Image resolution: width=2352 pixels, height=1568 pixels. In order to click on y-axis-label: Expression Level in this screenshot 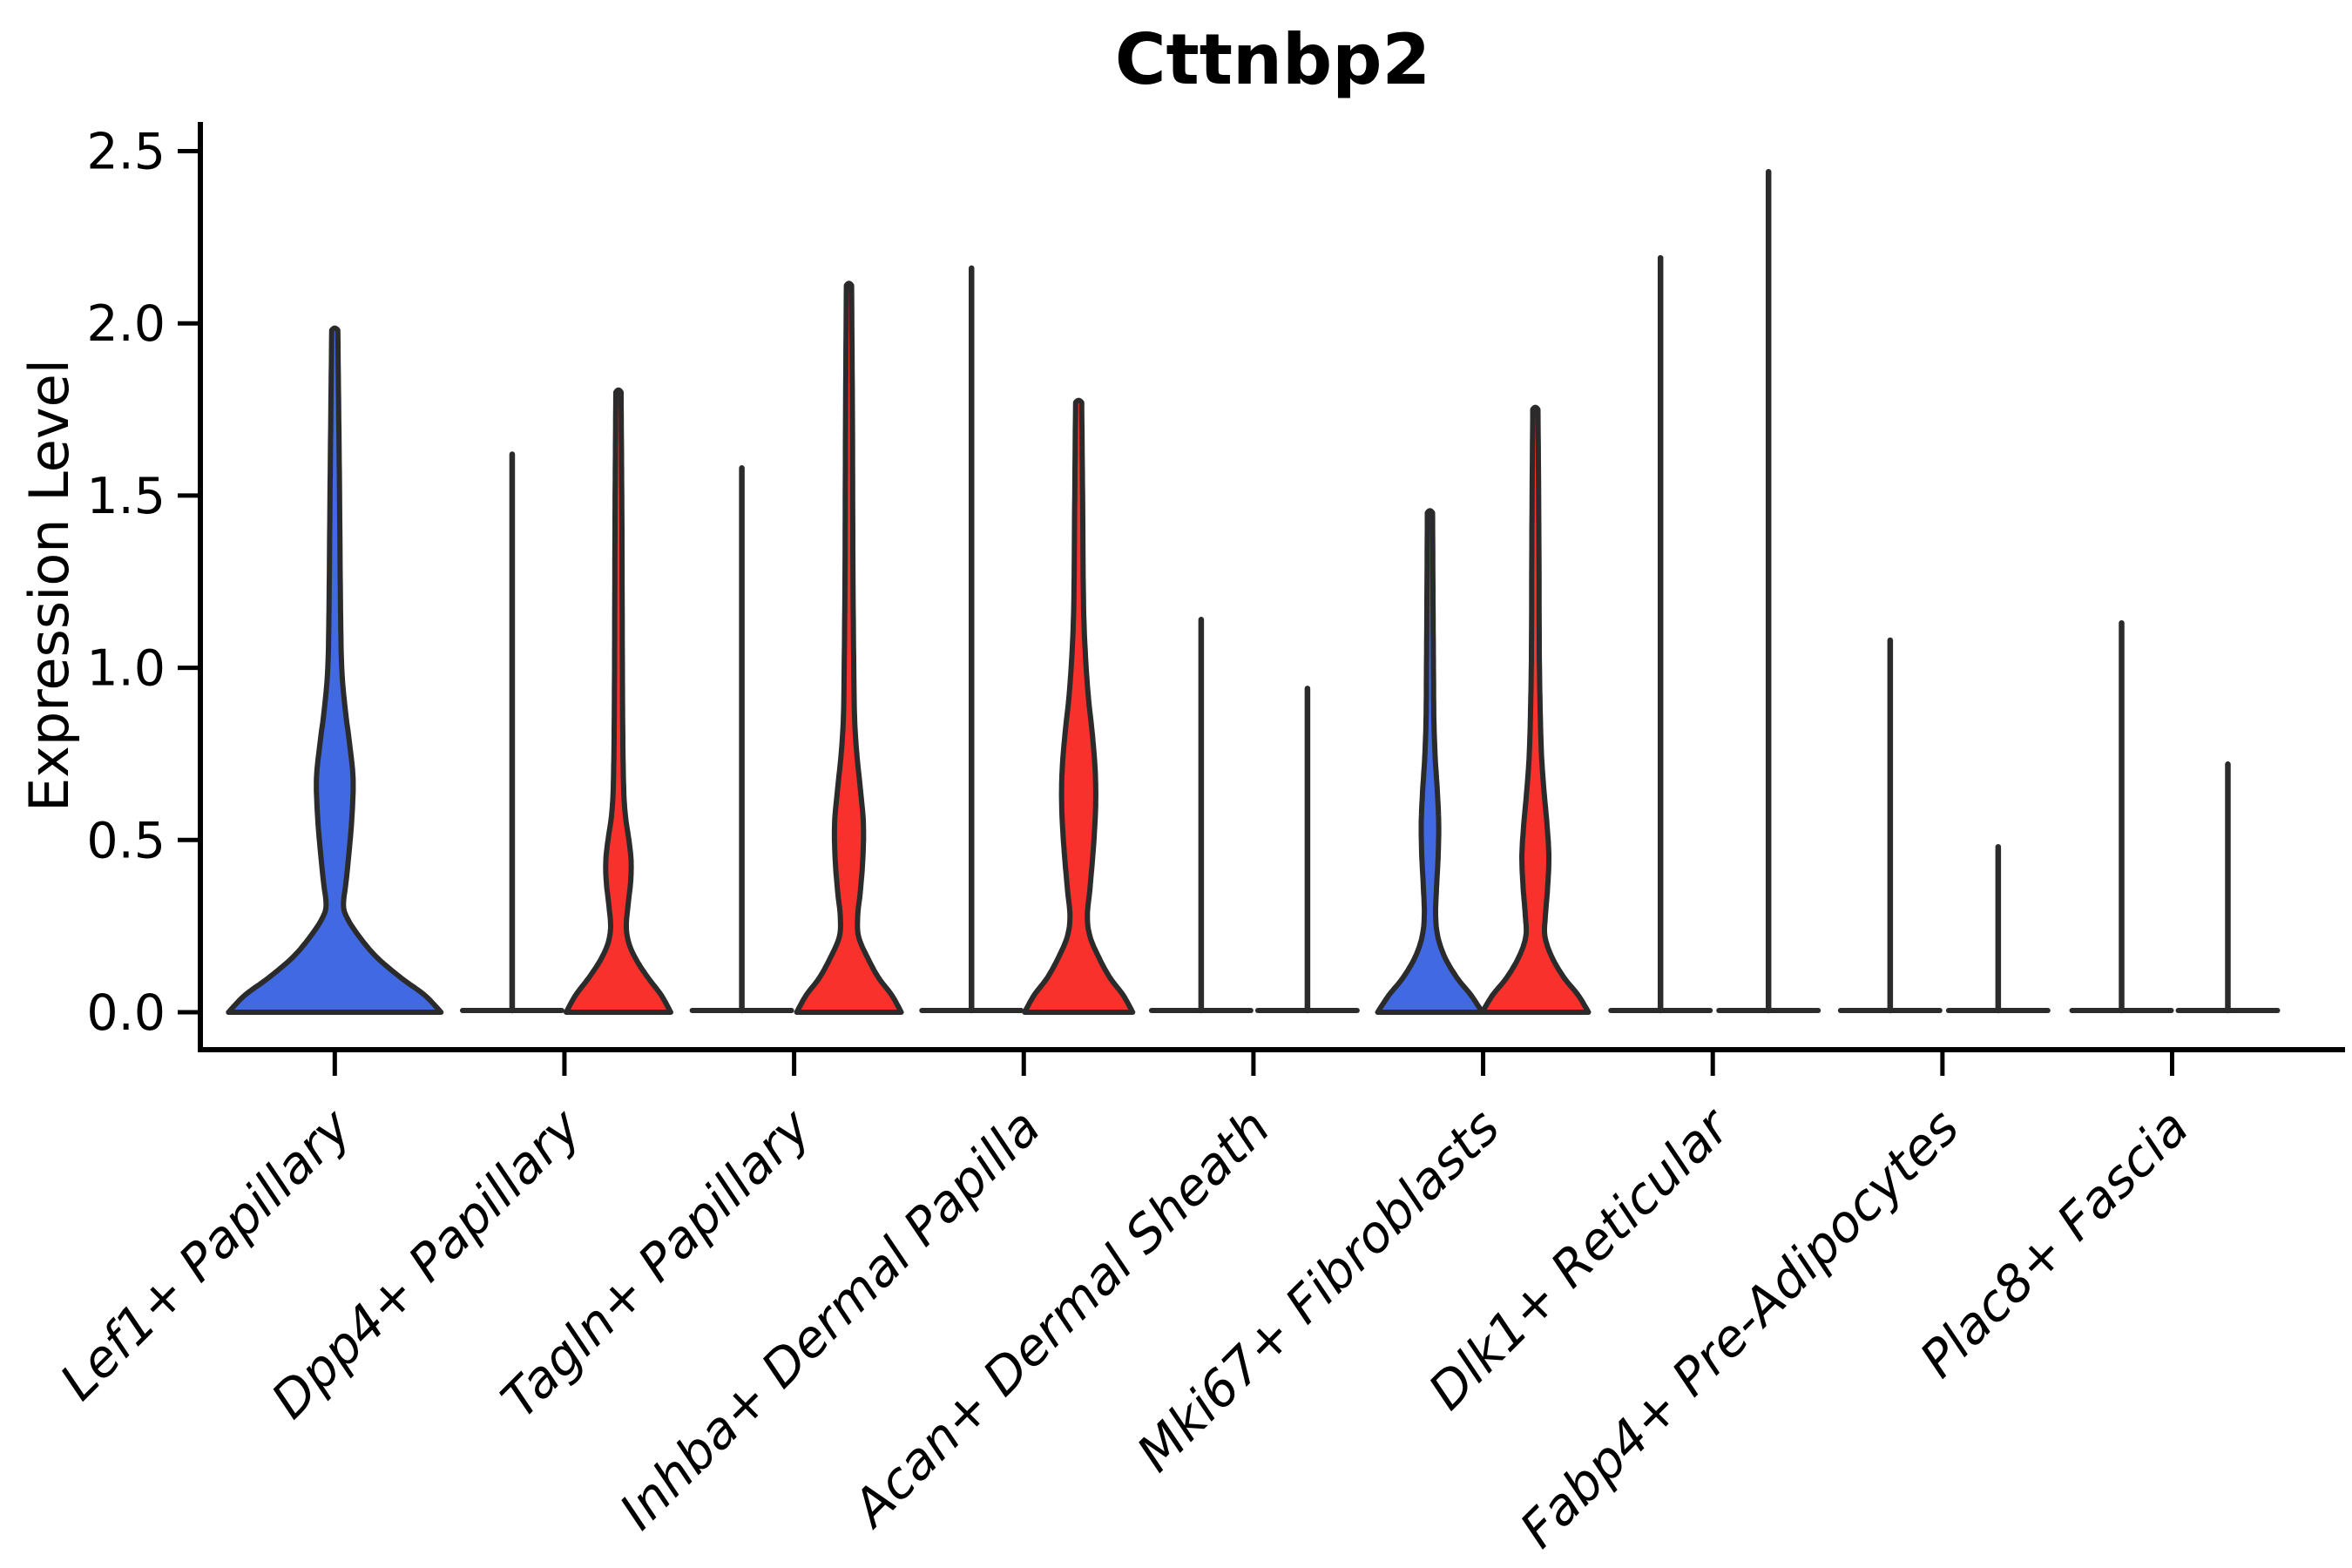, I will do `click(49, 585)`.